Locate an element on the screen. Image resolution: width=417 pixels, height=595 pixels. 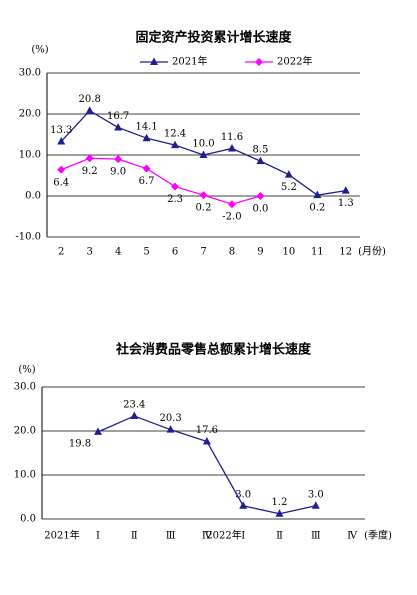
value-label: -2.0 is located at coordinates (231, 217).